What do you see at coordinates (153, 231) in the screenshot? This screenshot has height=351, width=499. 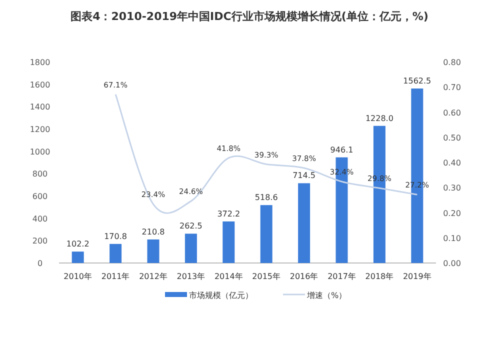 I see `data-label: 210.8` at bounding box center [153, 231].